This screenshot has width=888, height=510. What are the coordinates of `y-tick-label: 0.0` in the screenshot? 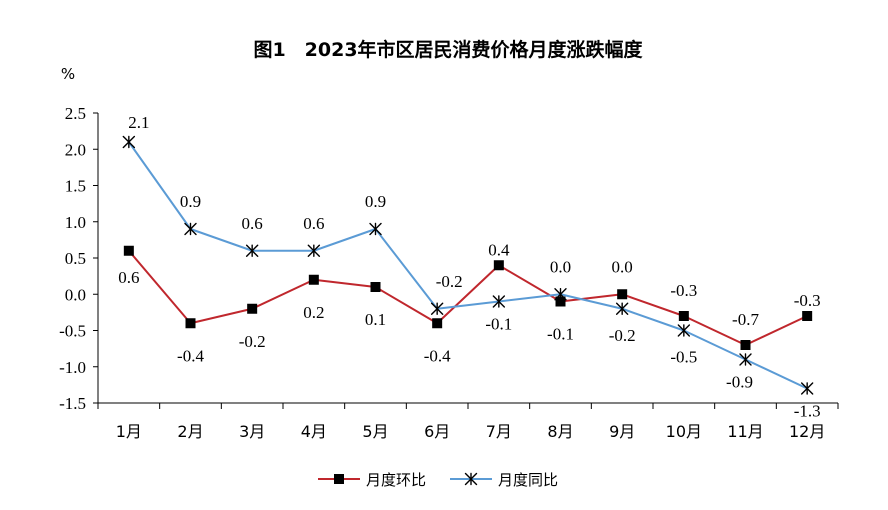 It's located at (75, 294).